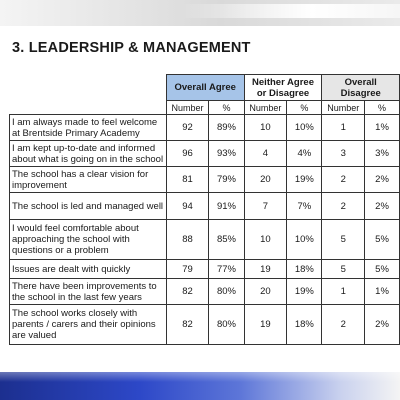  I want to click on neither-number-cell: 4, so click(265, 153).